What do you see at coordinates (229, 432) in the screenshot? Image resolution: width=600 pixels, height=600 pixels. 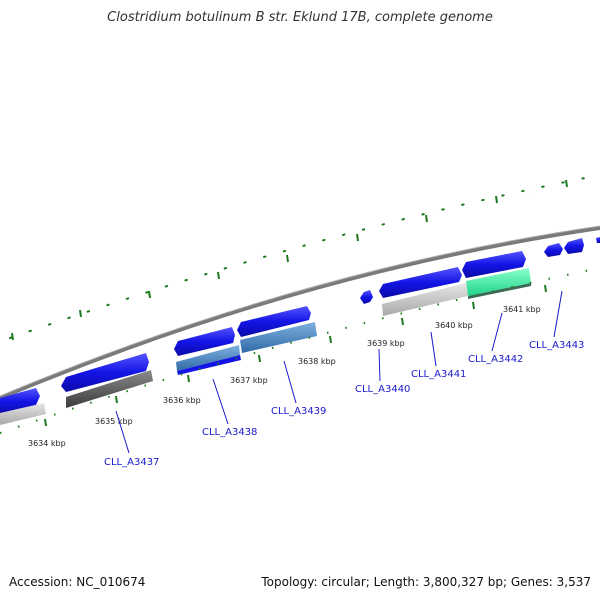 I see `gene-label-CLL_A3438: CLL_A3438` at bounding box center [229, 432].